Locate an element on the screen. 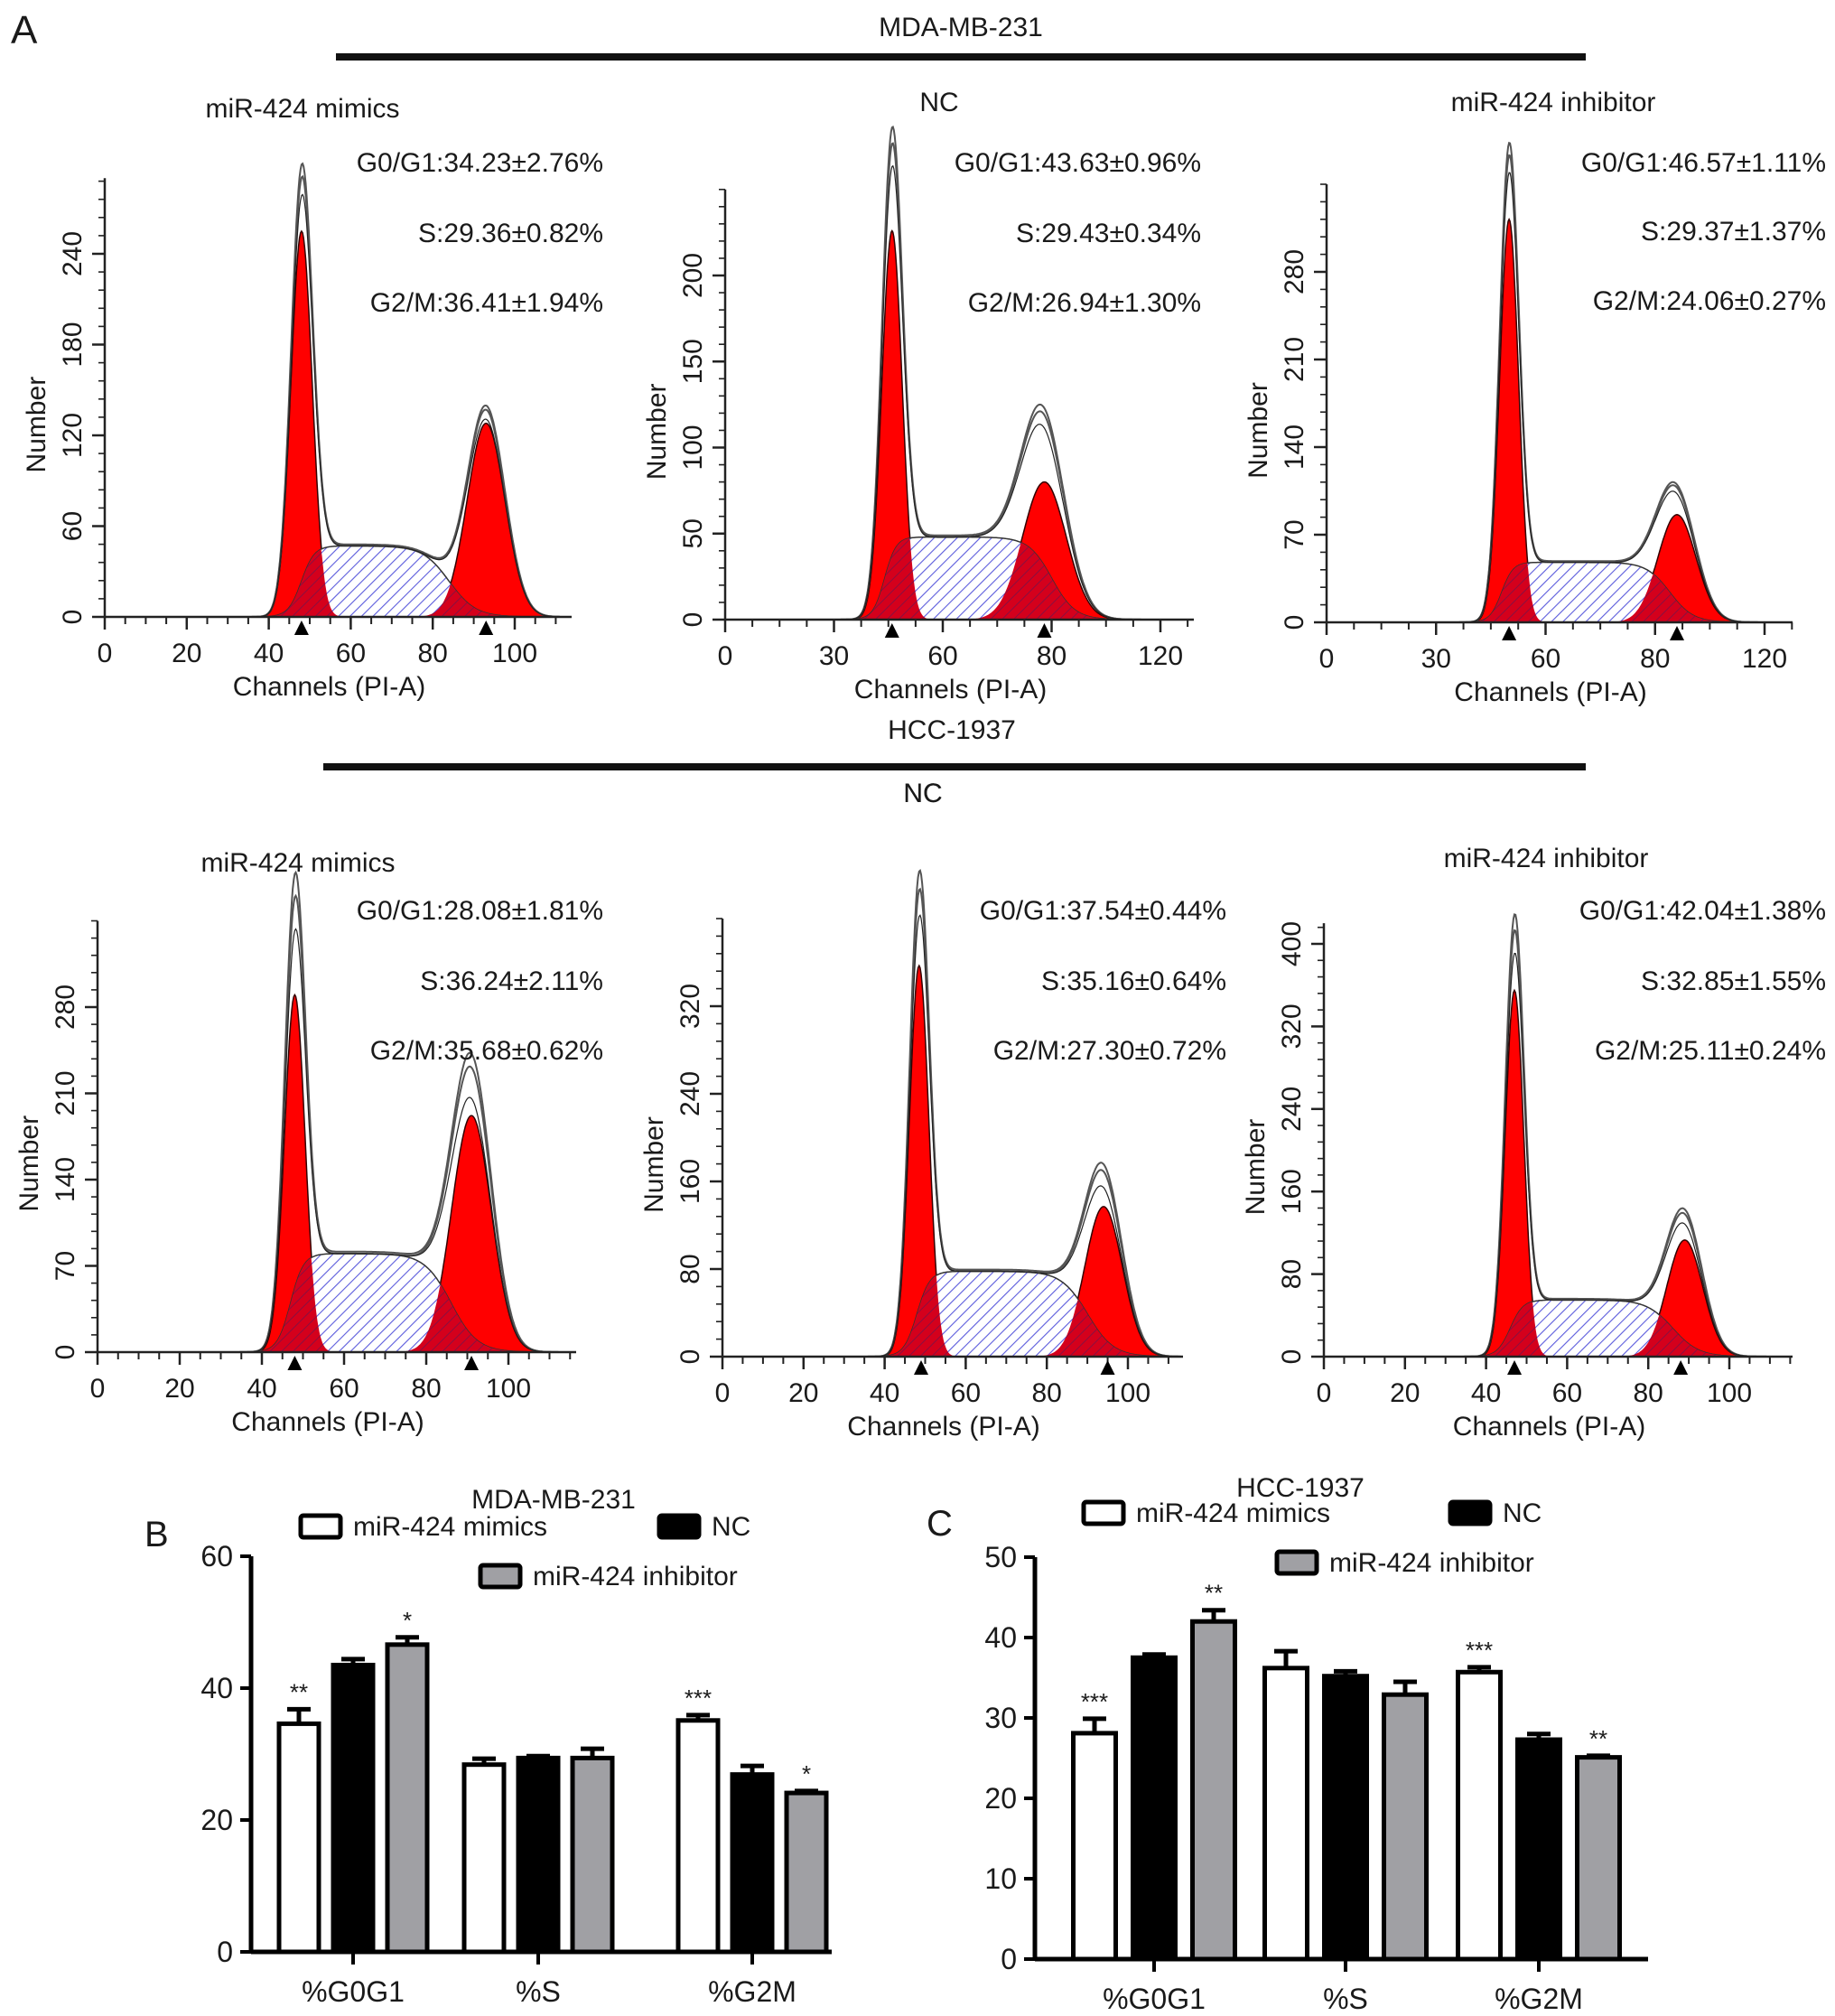  histogram-title: NC is located at coordinates (938, 102).